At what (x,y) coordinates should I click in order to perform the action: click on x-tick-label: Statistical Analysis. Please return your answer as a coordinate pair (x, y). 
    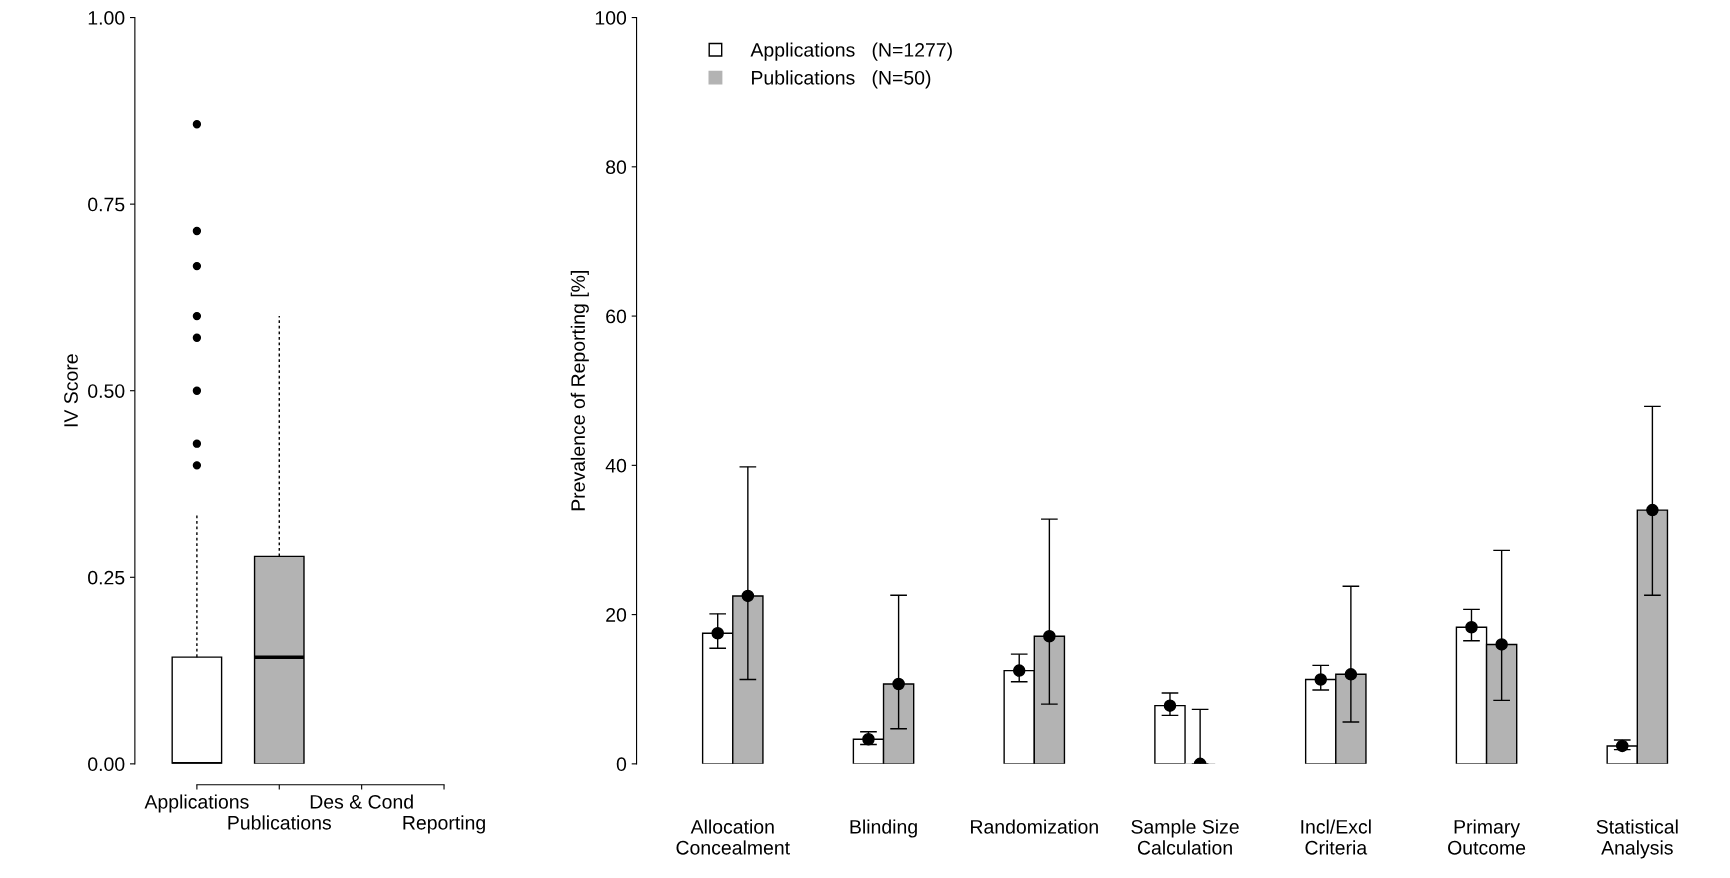
    Looking at the image, I should click on (1637, 839).